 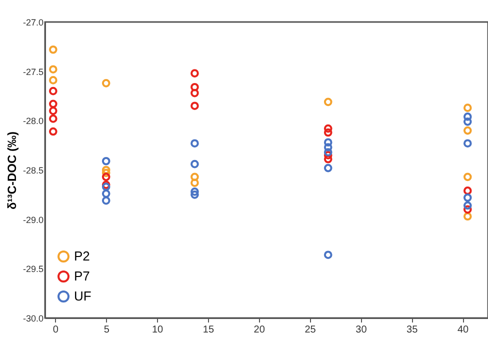 I want to click on legend-label: P7, so click(x=82, y=276).